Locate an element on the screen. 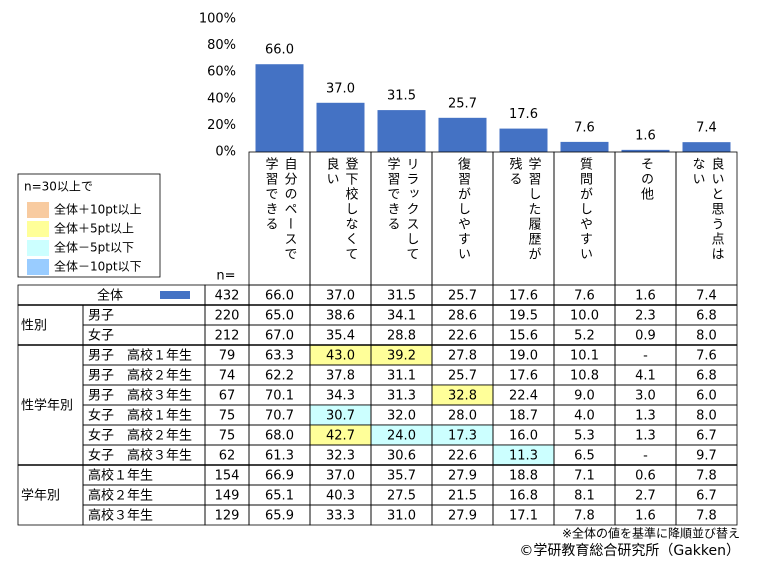  row-label: 男子 高校２年生 is located at coordinates (140, 376).